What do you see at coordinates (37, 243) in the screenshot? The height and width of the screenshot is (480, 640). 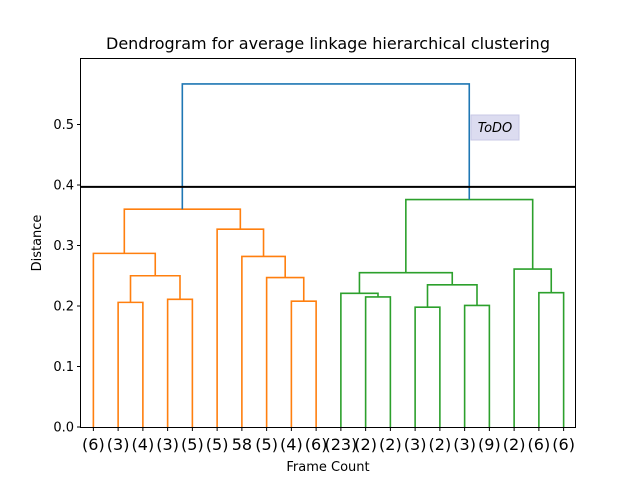 I see `y-axis-label: Distance` at bounding box center [37, 243].